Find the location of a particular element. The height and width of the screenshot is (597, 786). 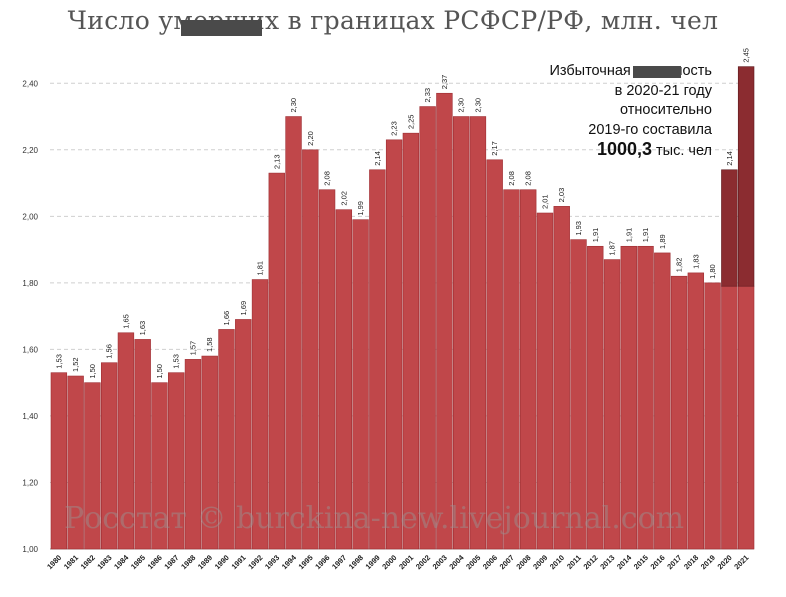

annotation-value: 1000,3 is located at coordinates (624, 149).